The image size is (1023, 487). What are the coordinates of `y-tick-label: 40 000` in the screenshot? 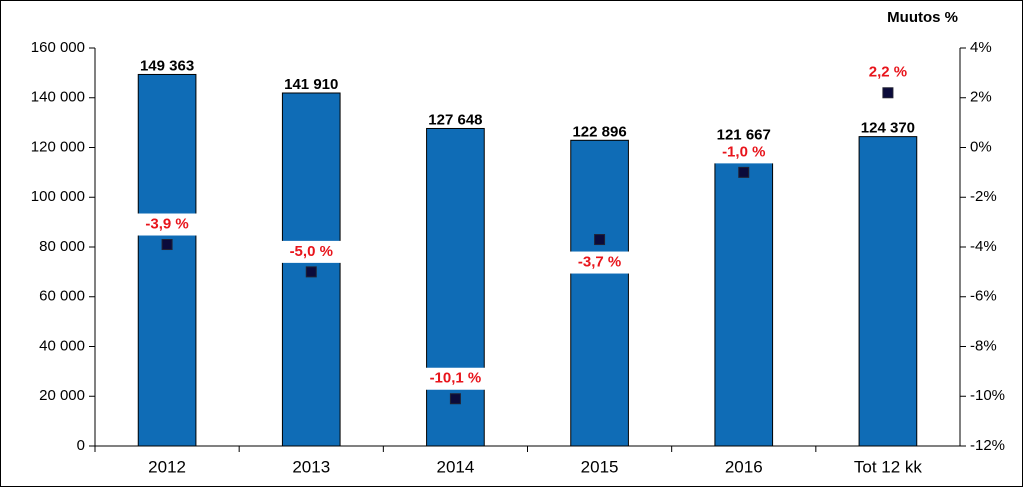 It's located at (62, 345).